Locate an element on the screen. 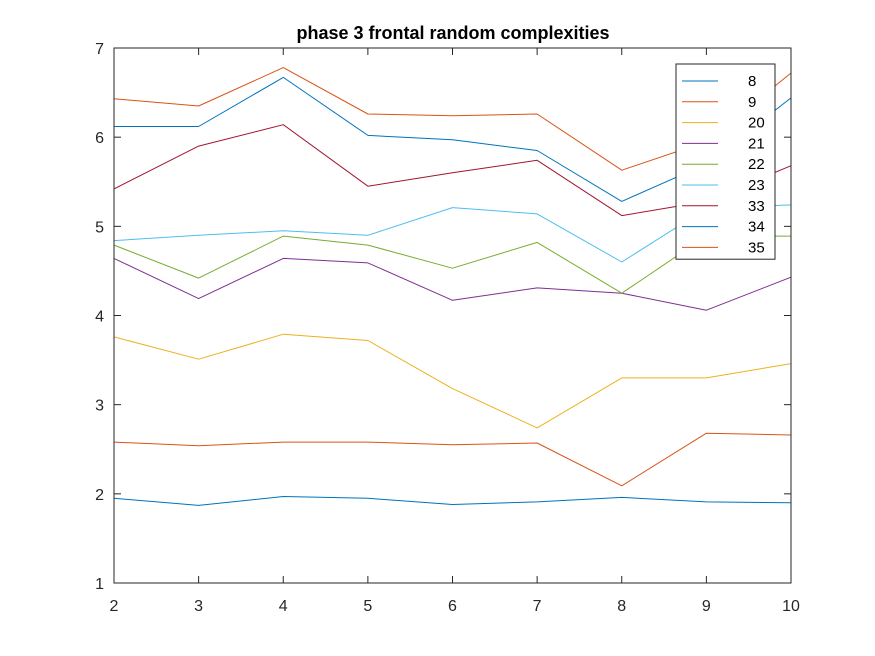 The height and width of the screenshot is (656, 875). x-tick-label: 2 is located at coordinates (114, 606).